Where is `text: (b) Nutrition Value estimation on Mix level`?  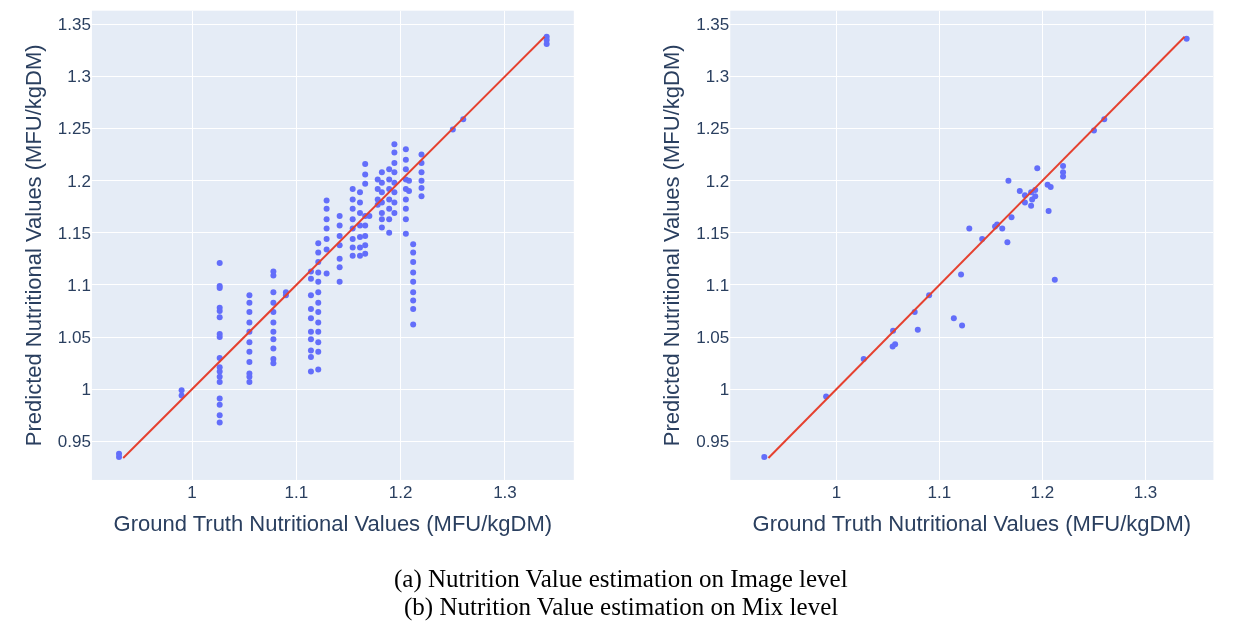 text: (b) Nutrition Value estimation on Mix level is located at coordinates (621, 607).